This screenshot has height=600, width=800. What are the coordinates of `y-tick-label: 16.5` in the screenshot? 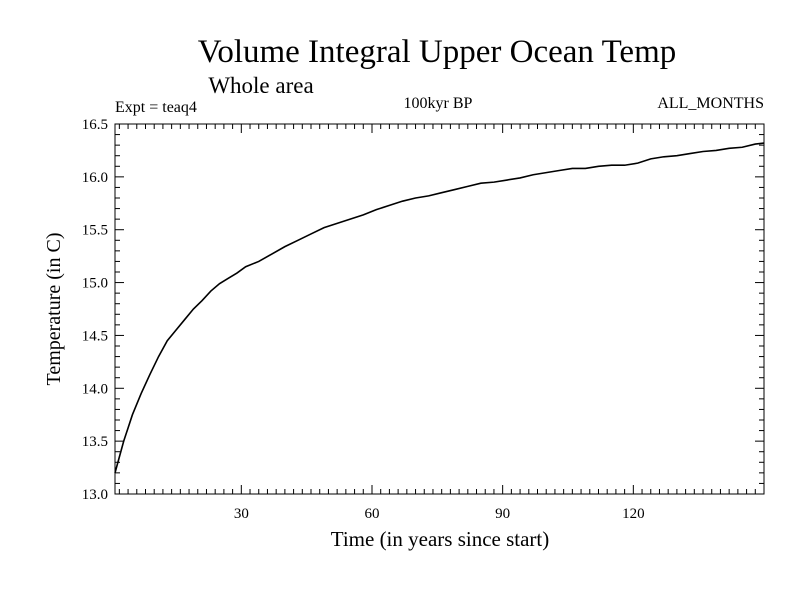 It's located at (95, 125).